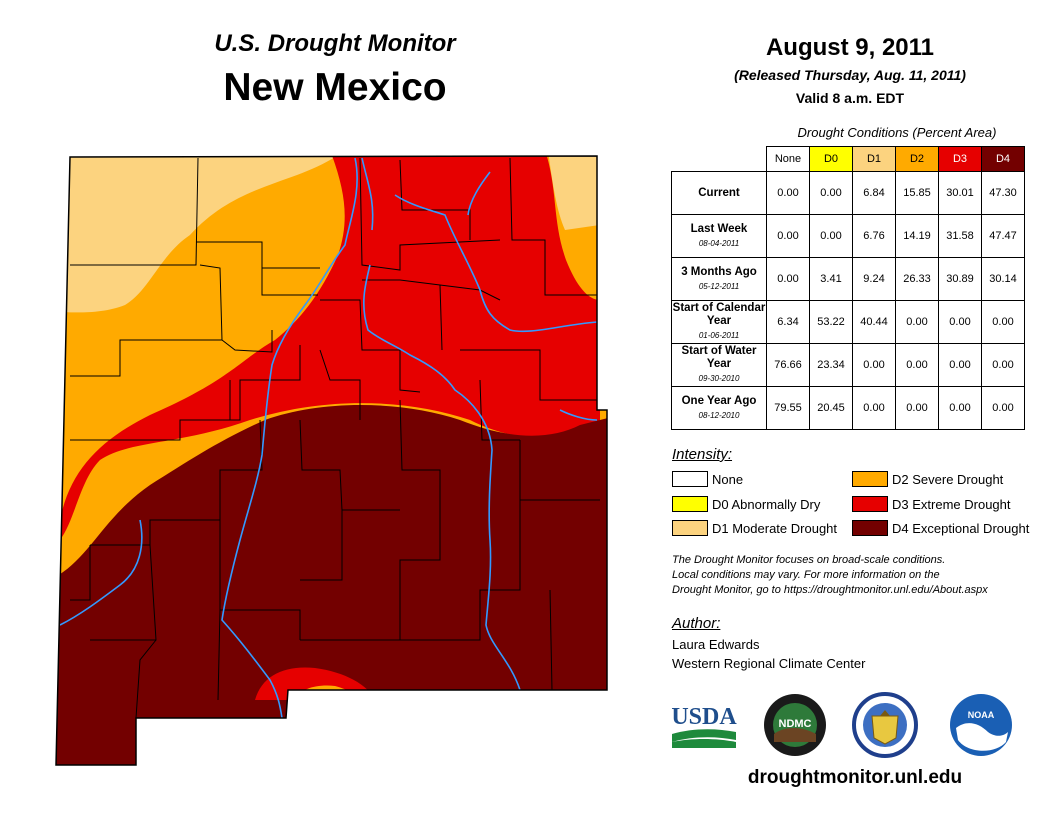 This screenshot has width=1056, height=816. What do you see at coordinates (961, 528) in the screenshot?
I see `legend-label: D4 Exceptional Drought` at bounding box center [961, 528].